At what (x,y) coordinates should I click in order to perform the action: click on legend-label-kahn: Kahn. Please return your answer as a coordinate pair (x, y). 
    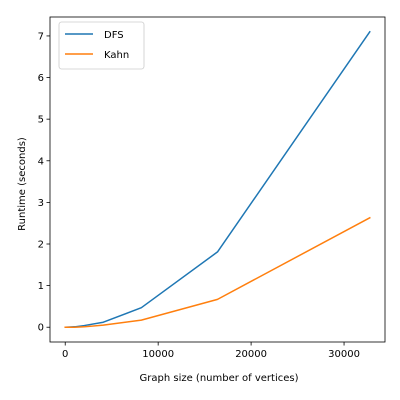
    Looking at the image, I should click on (116, 55).